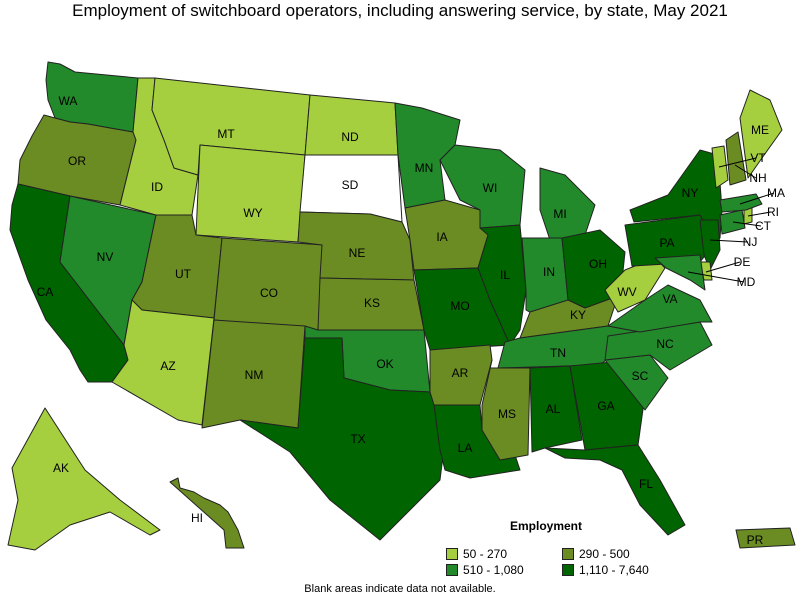  Describe the element at coordinates (226, 134) in the screenshot. I see `state-label-mt: MT` at that location.